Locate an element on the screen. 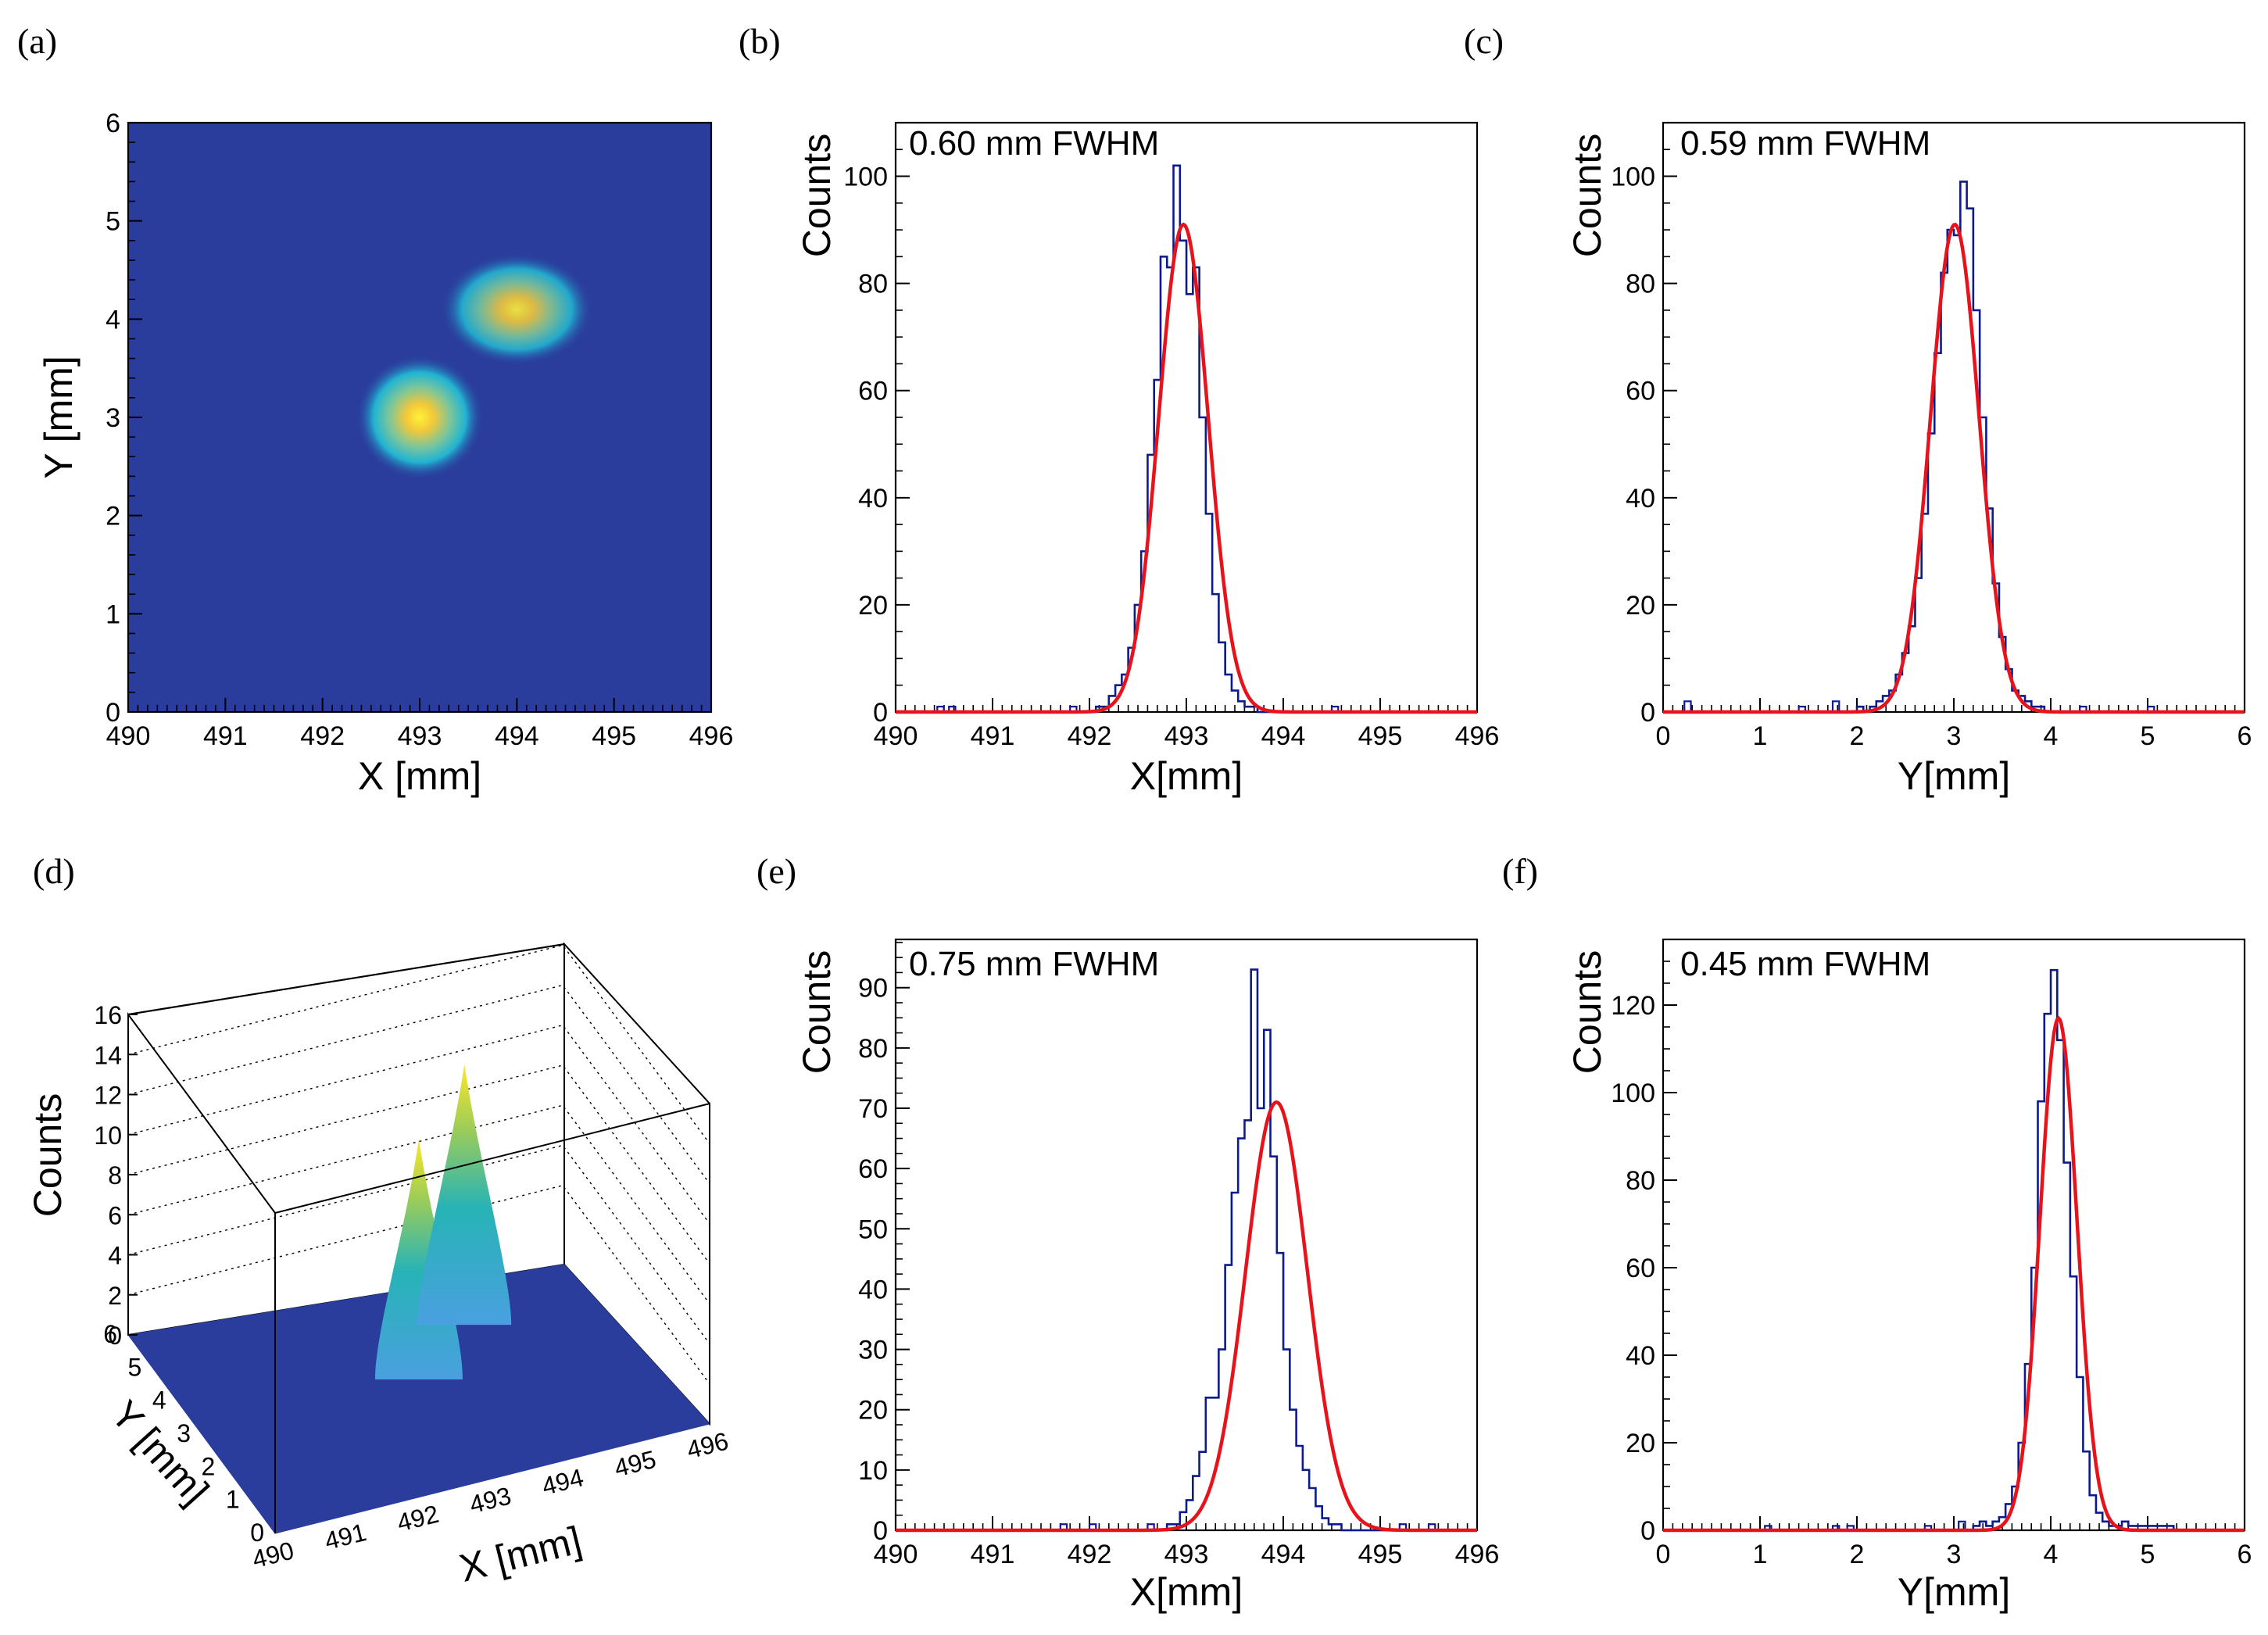  fwhm-label-e: 0.75 mm FWHM is located at coordinates (1034, 964).